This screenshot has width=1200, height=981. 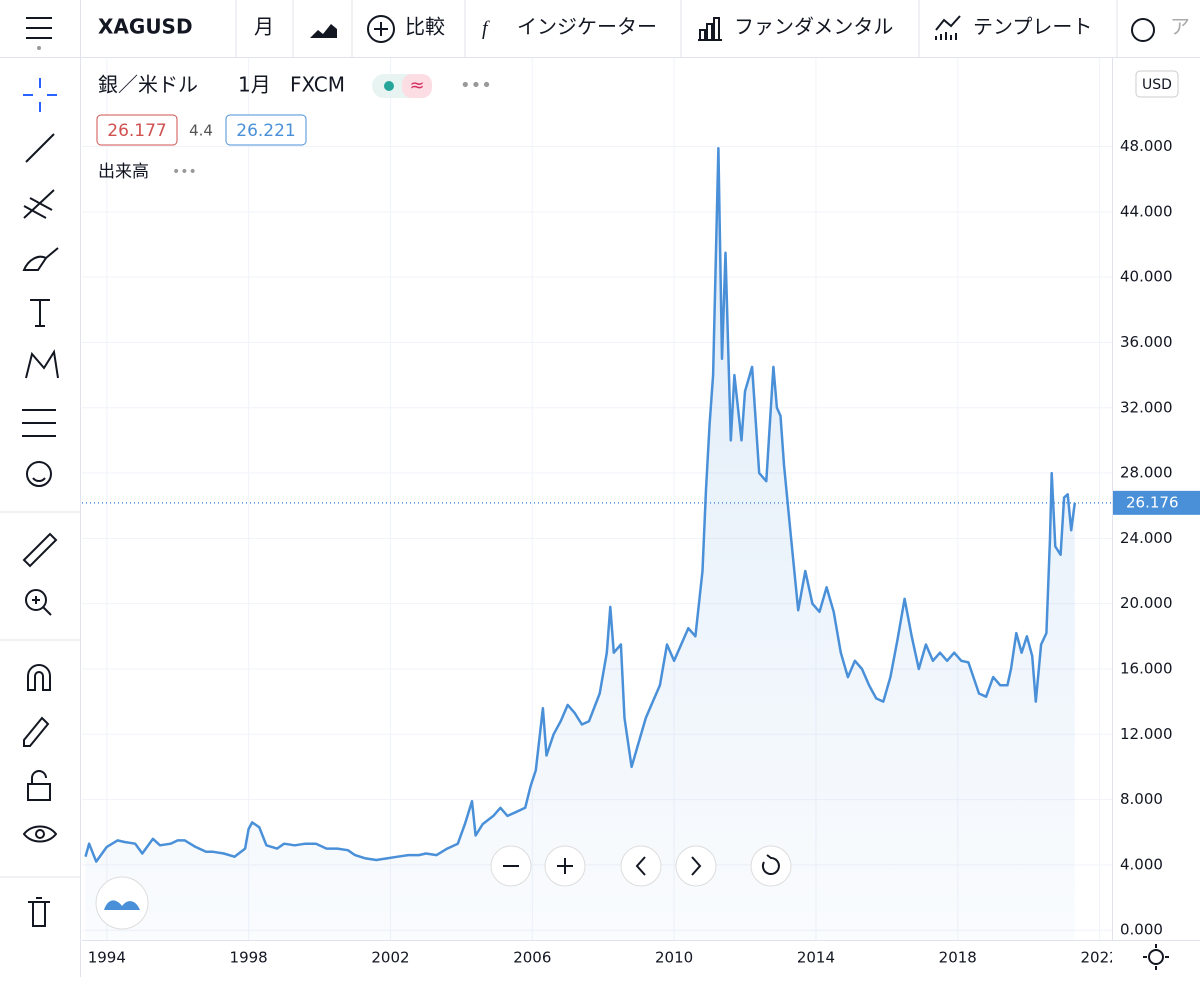 What do you see at coordinates (696, 866) in the screenshot?
I see `scroll-right-button` at bounding box center [696, 866].